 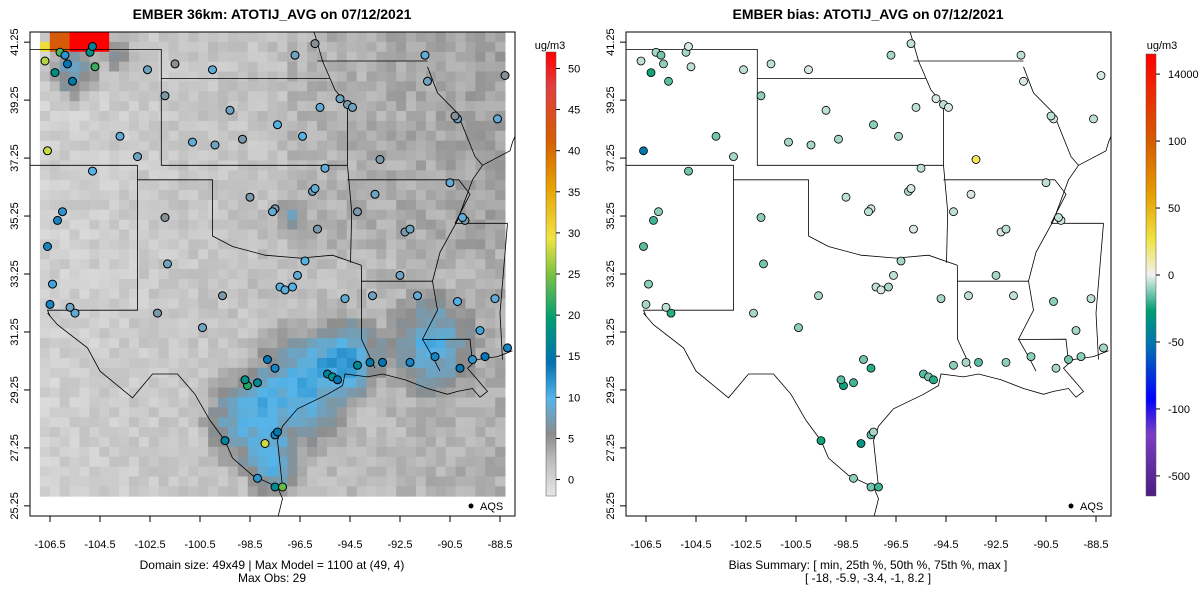 What do you see at coordinates (399, 545) in the screenshot?
I see `x-tick-label: -92.5` at bounding box center [399, 545].